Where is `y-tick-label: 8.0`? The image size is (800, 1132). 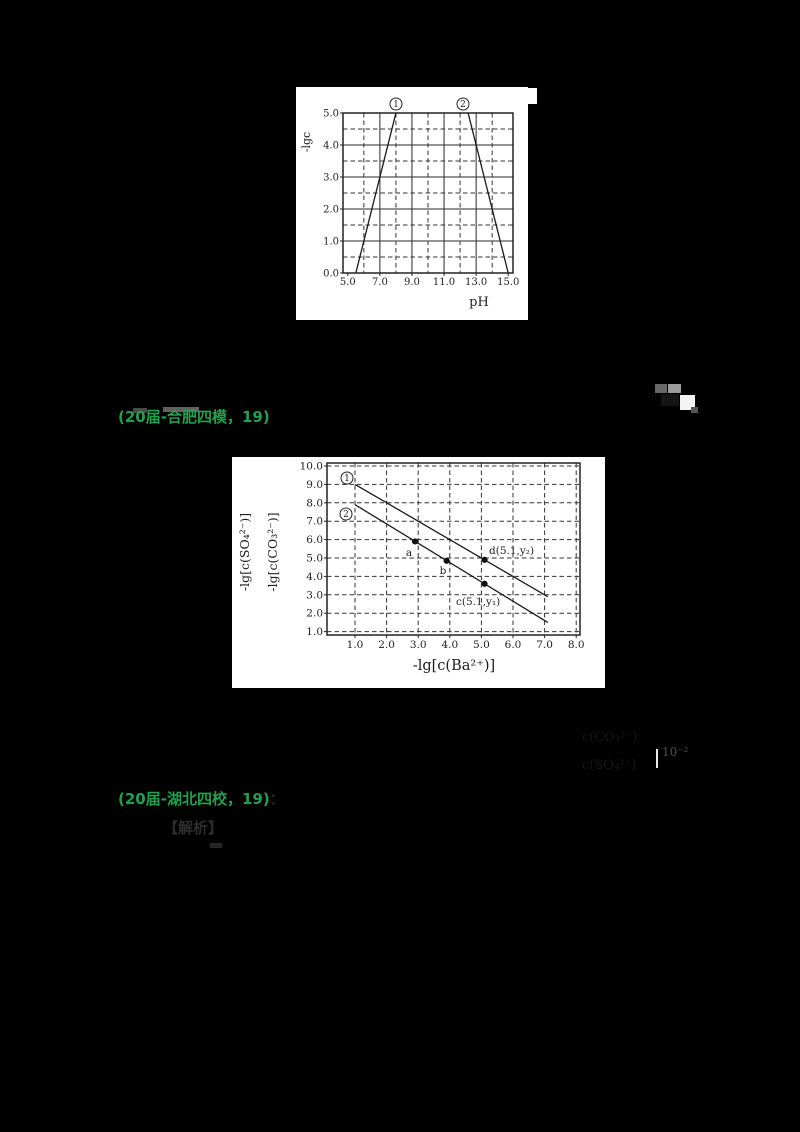
y-tick-label: 8.0 is located at coordinates (314, 503).